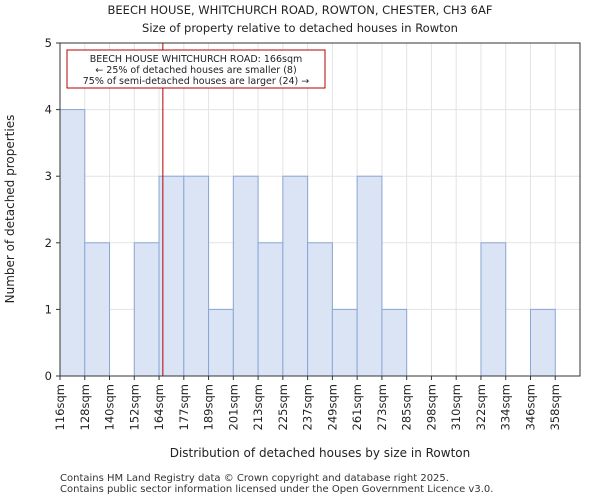  Describe the element at coordinates (555, 407) in the screenshot. I see `x-tick-label-20: 358sqm` at that location.